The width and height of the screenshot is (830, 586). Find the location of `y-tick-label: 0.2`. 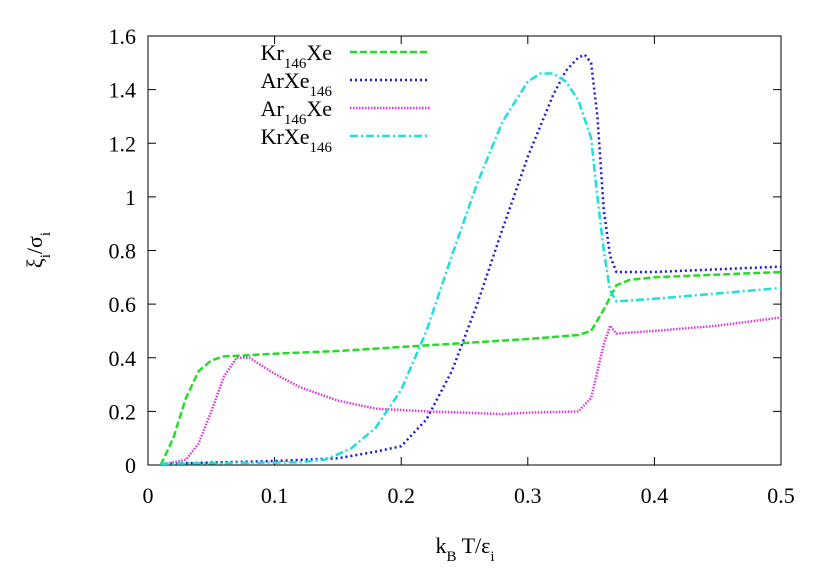

y-tick-label: 0.2 is located at coordinates (123, 411).